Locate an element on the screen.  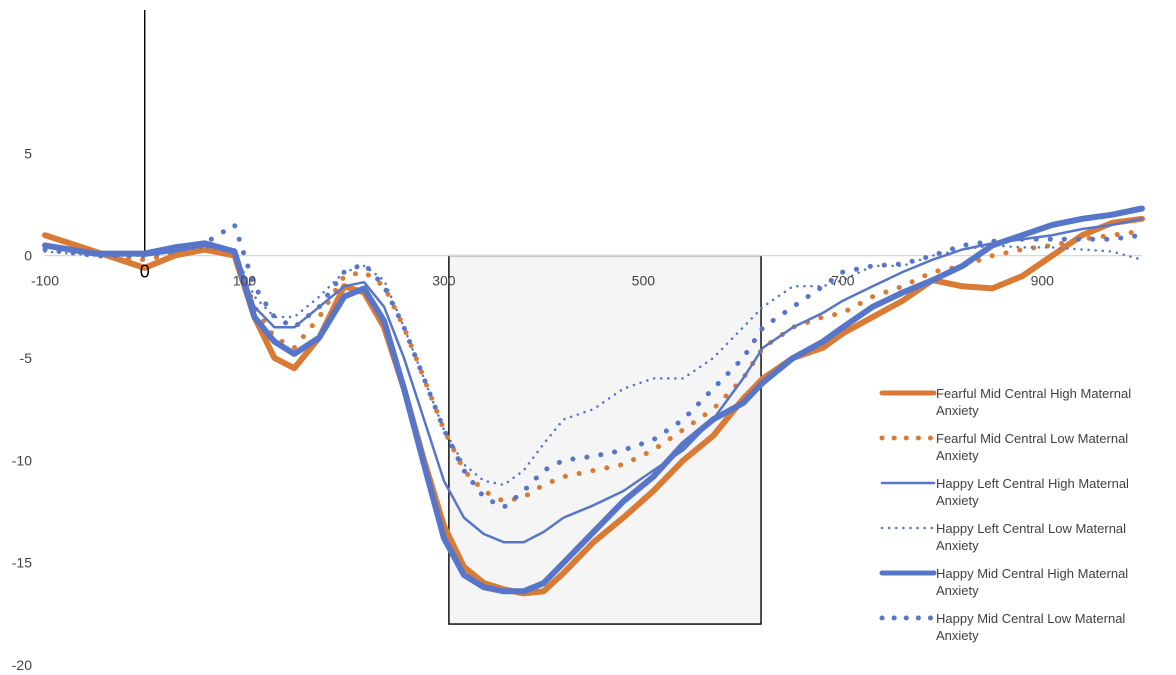
x-tick-label: 100 is located at coordinates (245, 281).